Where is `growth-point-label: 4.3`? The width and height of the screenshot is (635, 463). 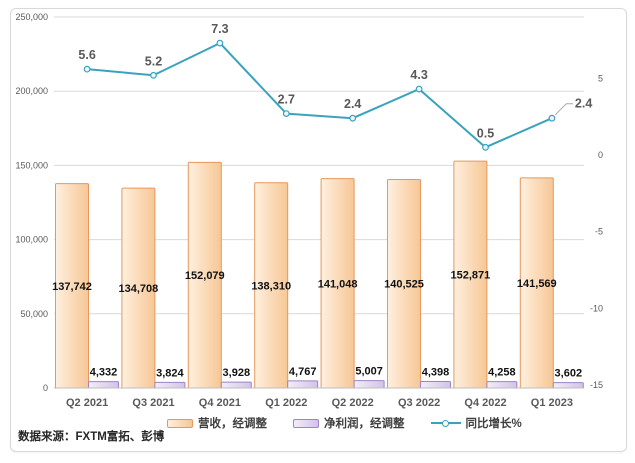 growth-point-label: 4.3 is located at coordinates (418, 75).